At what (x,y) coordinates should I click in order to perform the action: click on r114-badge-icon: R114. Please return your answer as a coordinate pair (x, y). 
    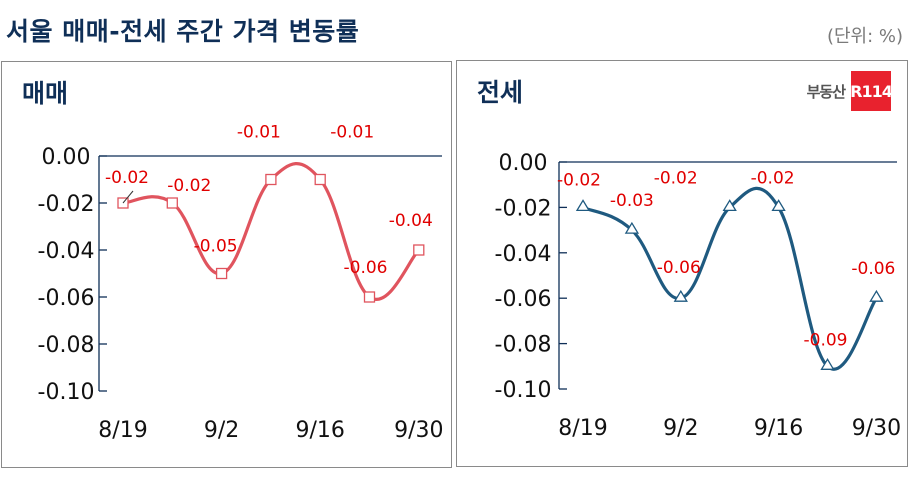
    Looking at the image, I should click on (871, 91).